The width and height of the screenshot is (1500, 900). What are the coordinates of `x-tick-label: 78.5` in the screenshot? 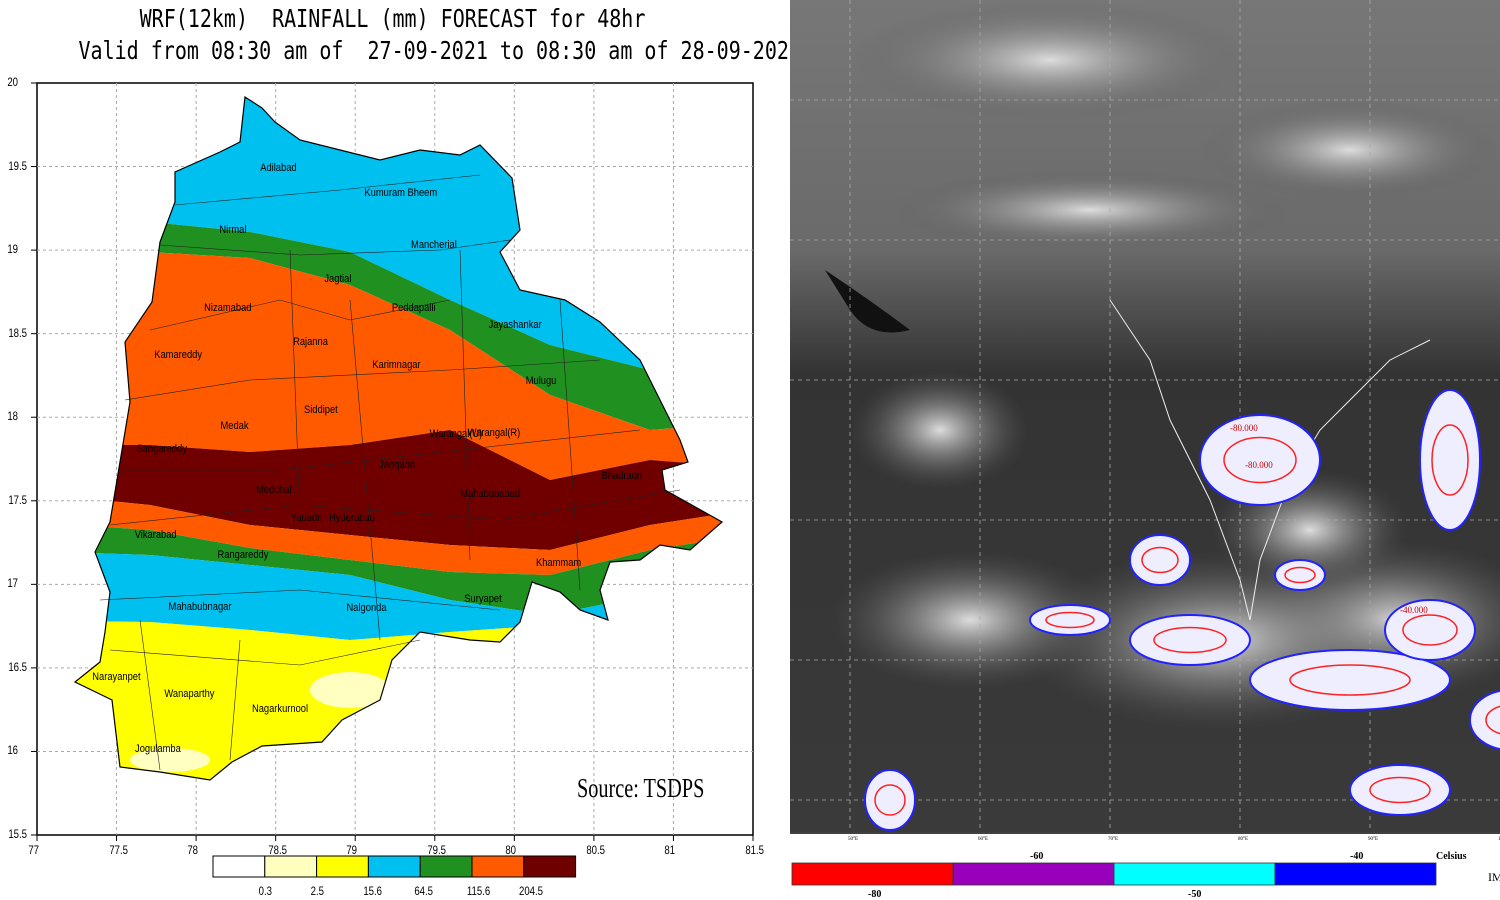 It's located at (277, 850).